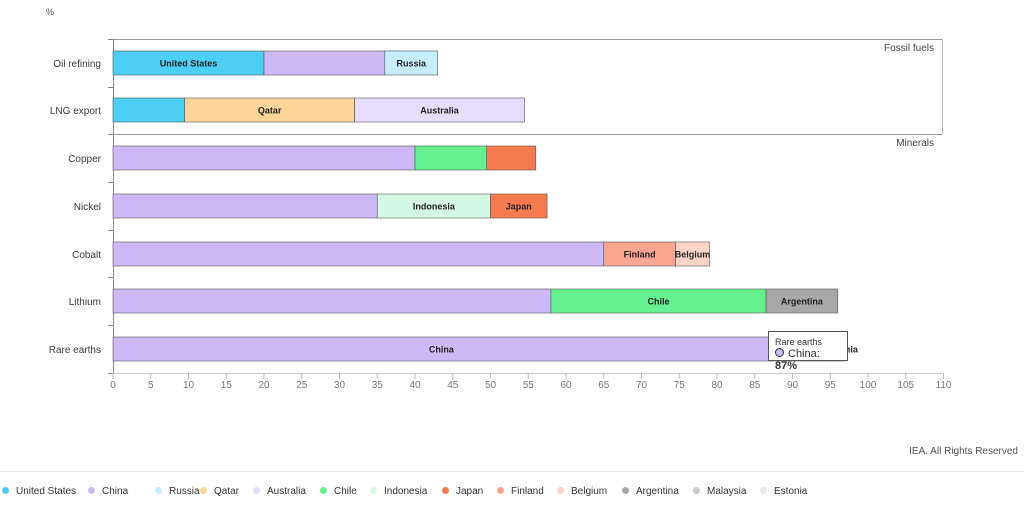 Image resolution: width=1024 pixels, height=508 pixels. What do you see at coordinates (717, 385) in the screenshot?
I see `x-tick-label: 80` at bounding box center [717, 385].